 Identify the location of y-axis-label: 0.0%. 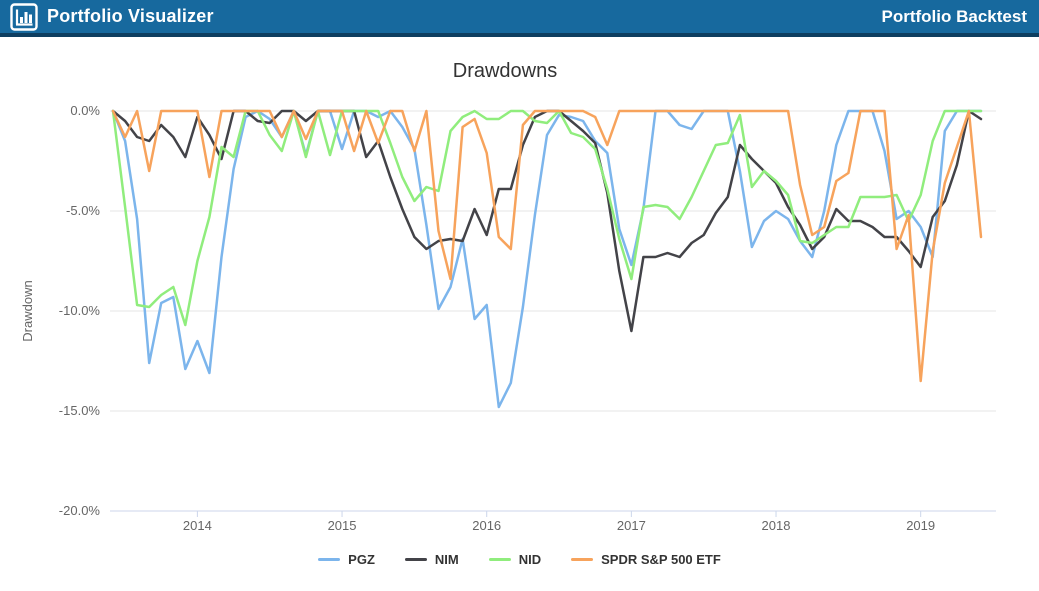
(85, 110).